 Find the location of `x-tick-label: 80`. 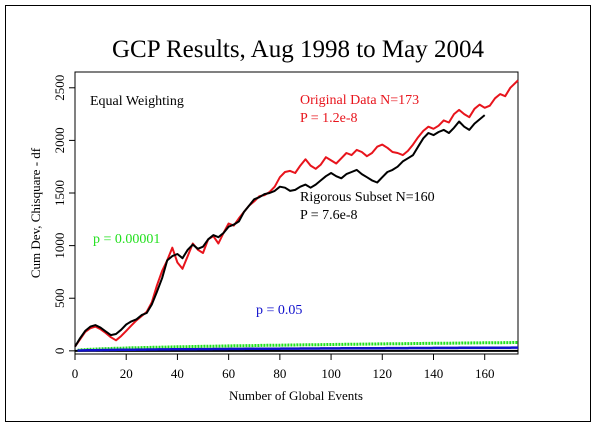

x-tick-label: 80 is located at coordinates (279, 373).